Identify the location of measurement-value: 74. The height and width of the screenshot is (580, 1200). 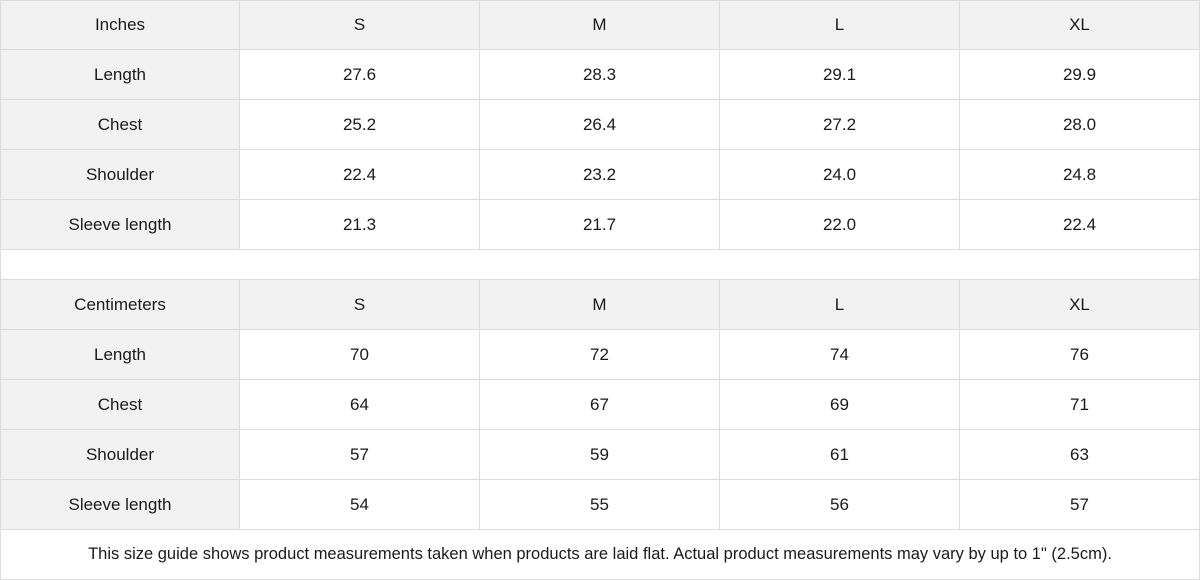
(840, 355).